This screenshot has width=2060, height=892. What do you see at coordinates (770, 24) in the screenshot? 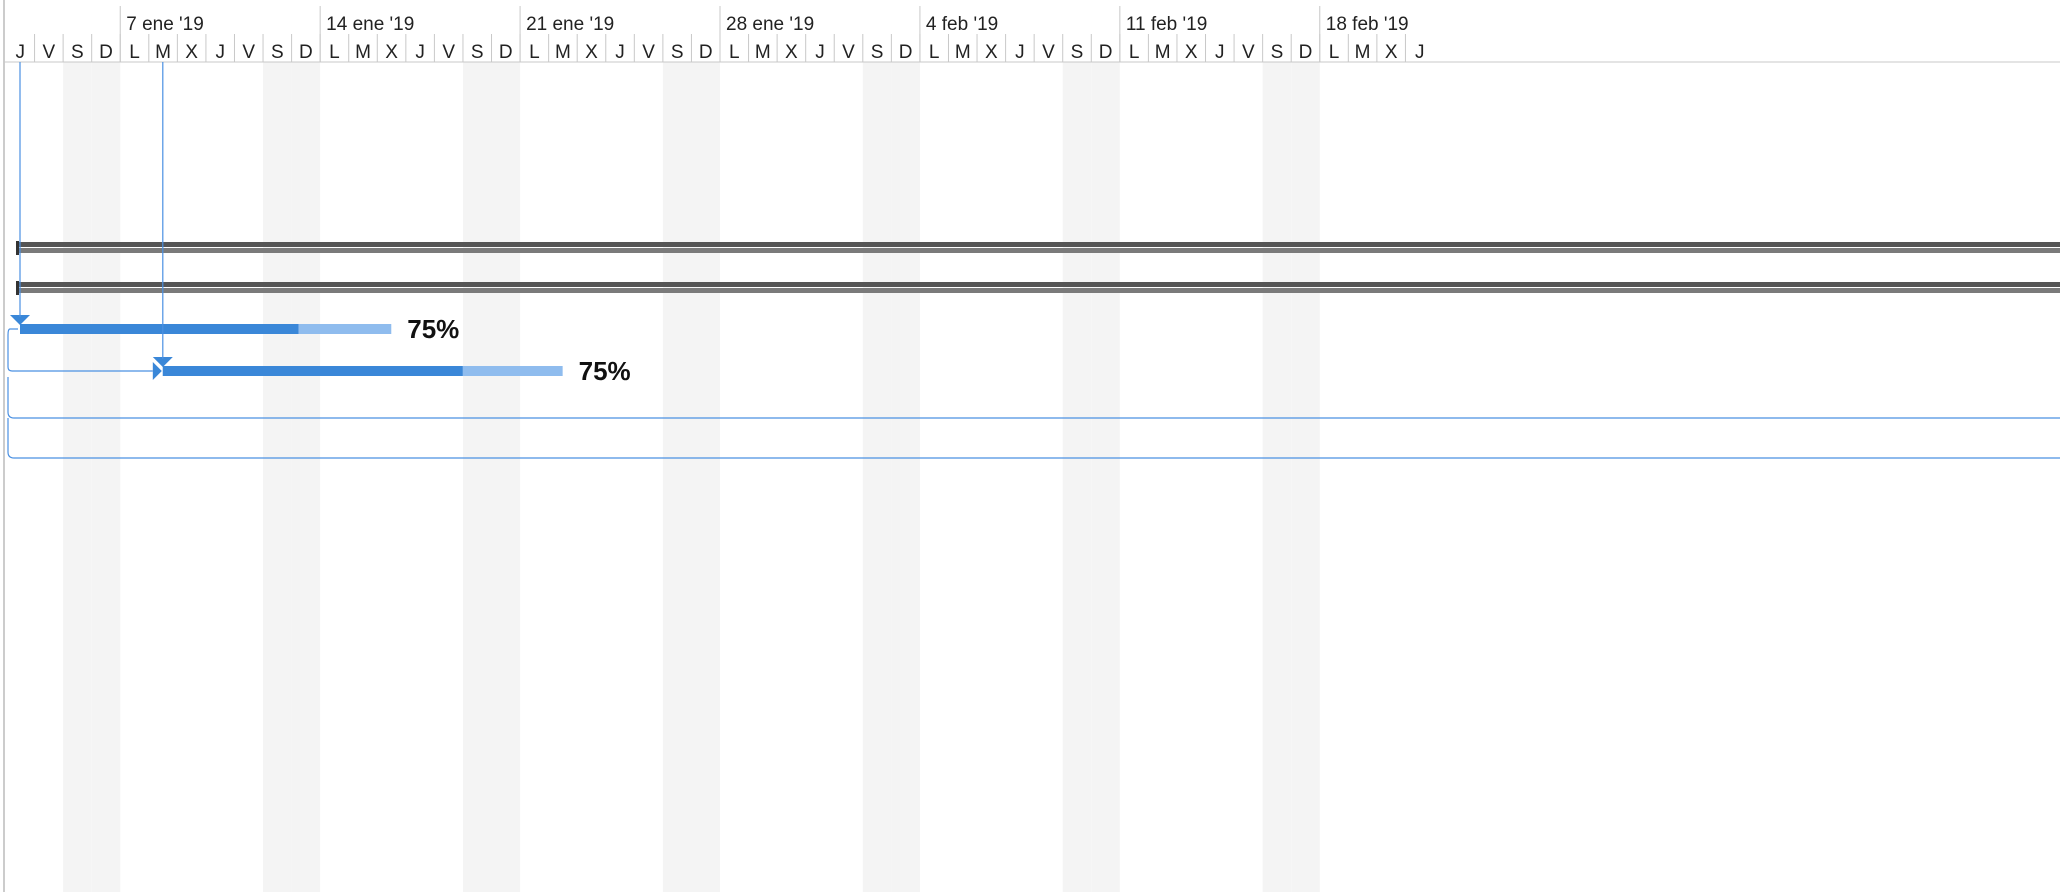
I see `week-label: 28 ene '19` at bounding box center [770, 24].